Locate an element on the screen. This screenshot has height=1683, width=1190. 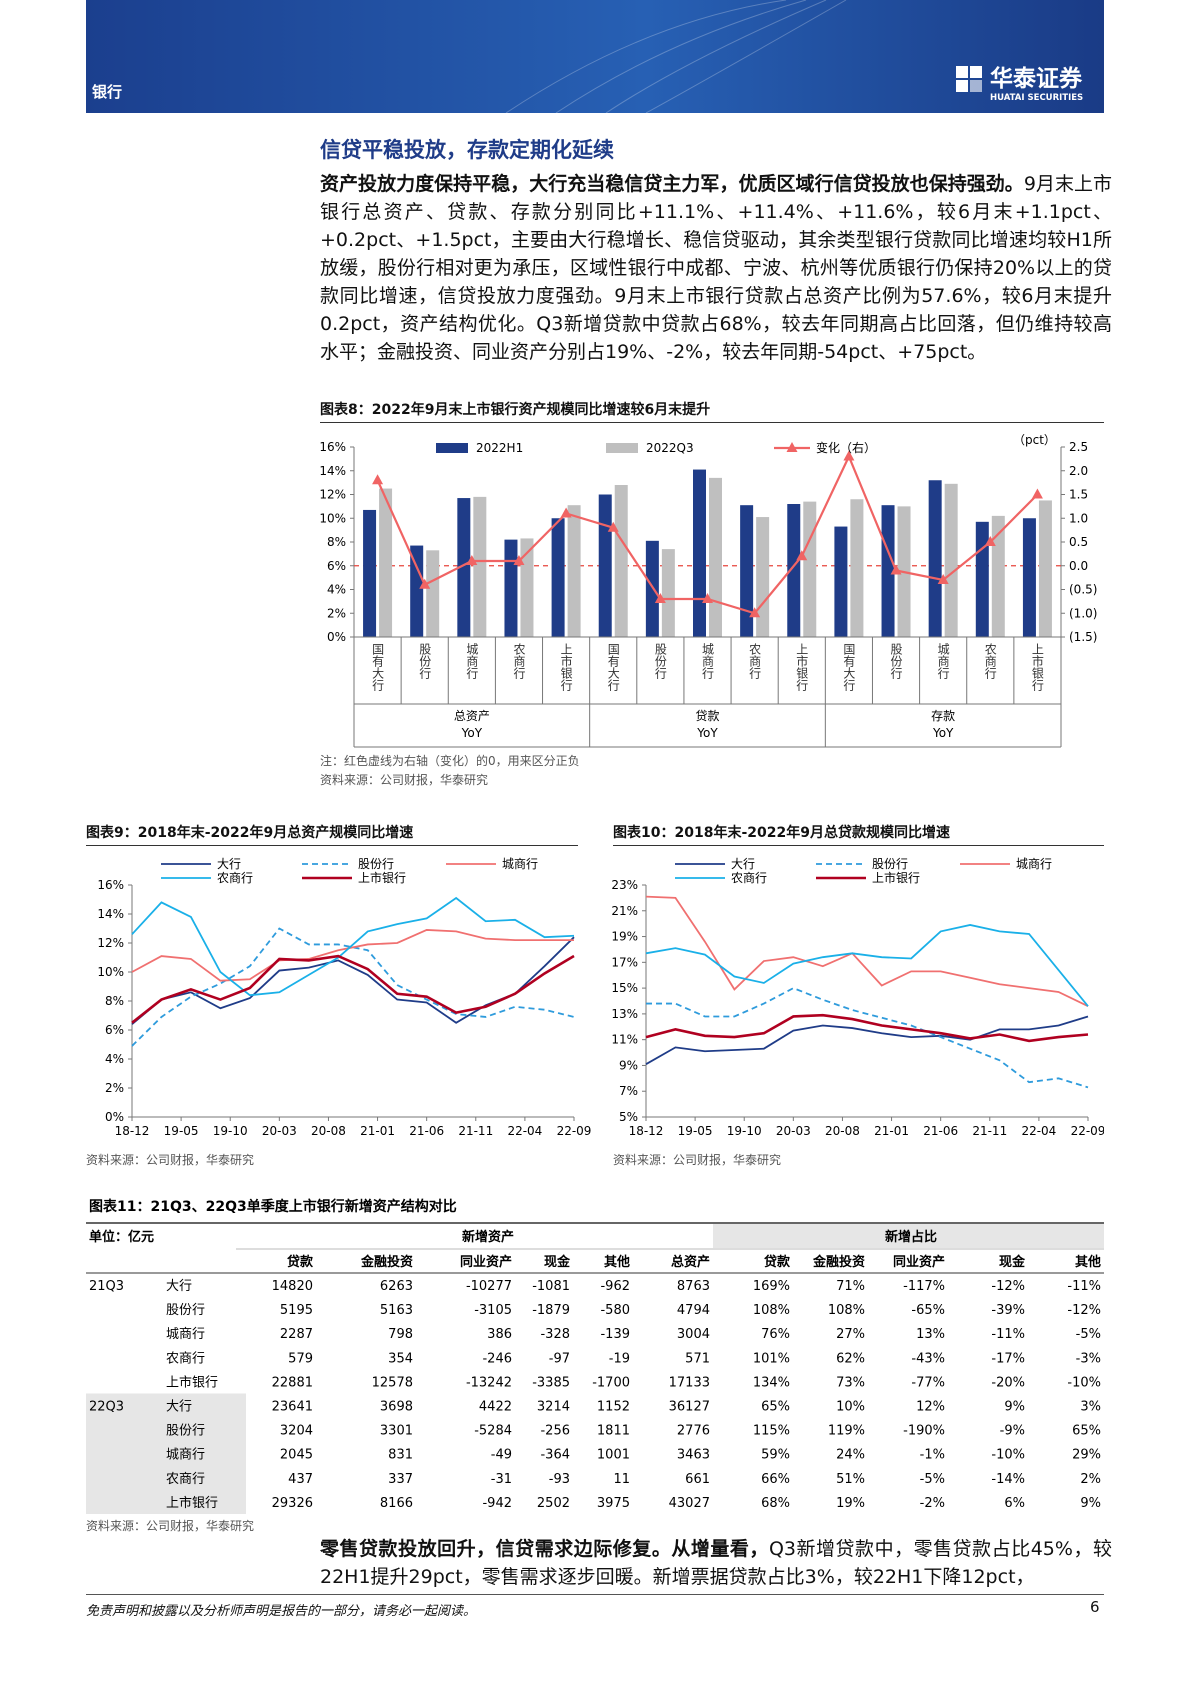
footer-disclaimer: 免责声明和披露以及分析师声明是报告的一部分，请务必一起阅读。 is located at coordinates (281, 1611).